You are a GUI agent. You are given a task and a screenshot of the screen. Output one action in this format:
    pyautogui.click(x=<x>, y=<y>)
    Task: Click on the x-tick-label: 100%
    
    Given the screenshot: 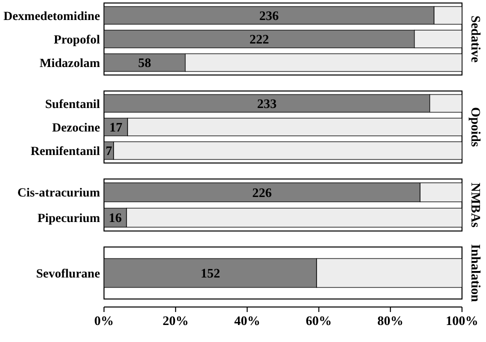 What is the action you would take?
    pyautogui.click(x=462, y=320)
    